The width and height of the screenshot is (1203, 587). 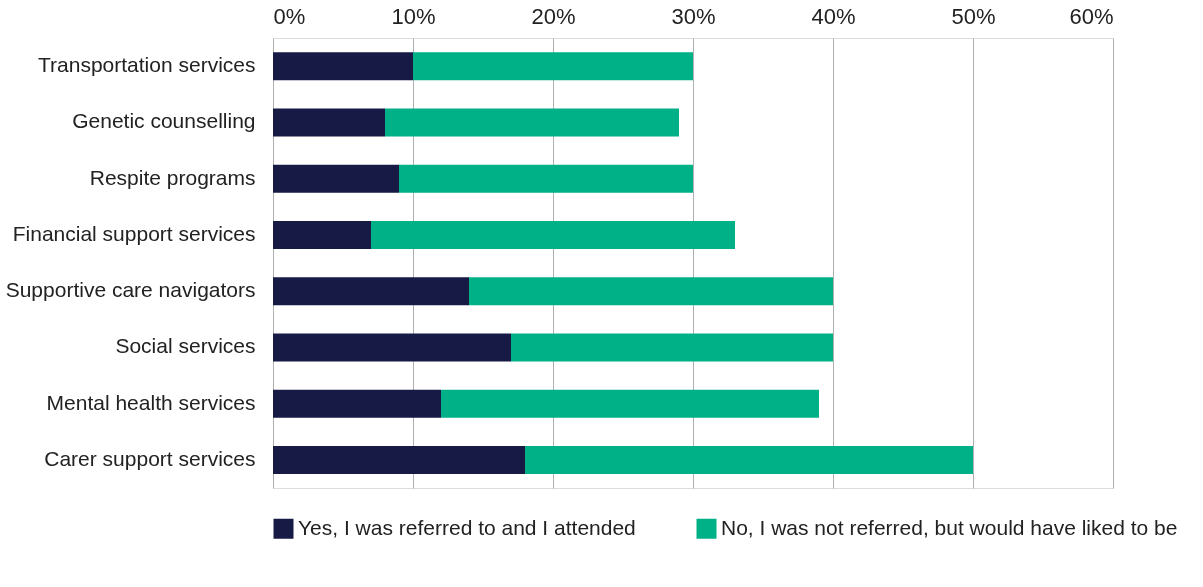 I want to click on y-tick-label: Financial support services, so click(x=134, y=233).